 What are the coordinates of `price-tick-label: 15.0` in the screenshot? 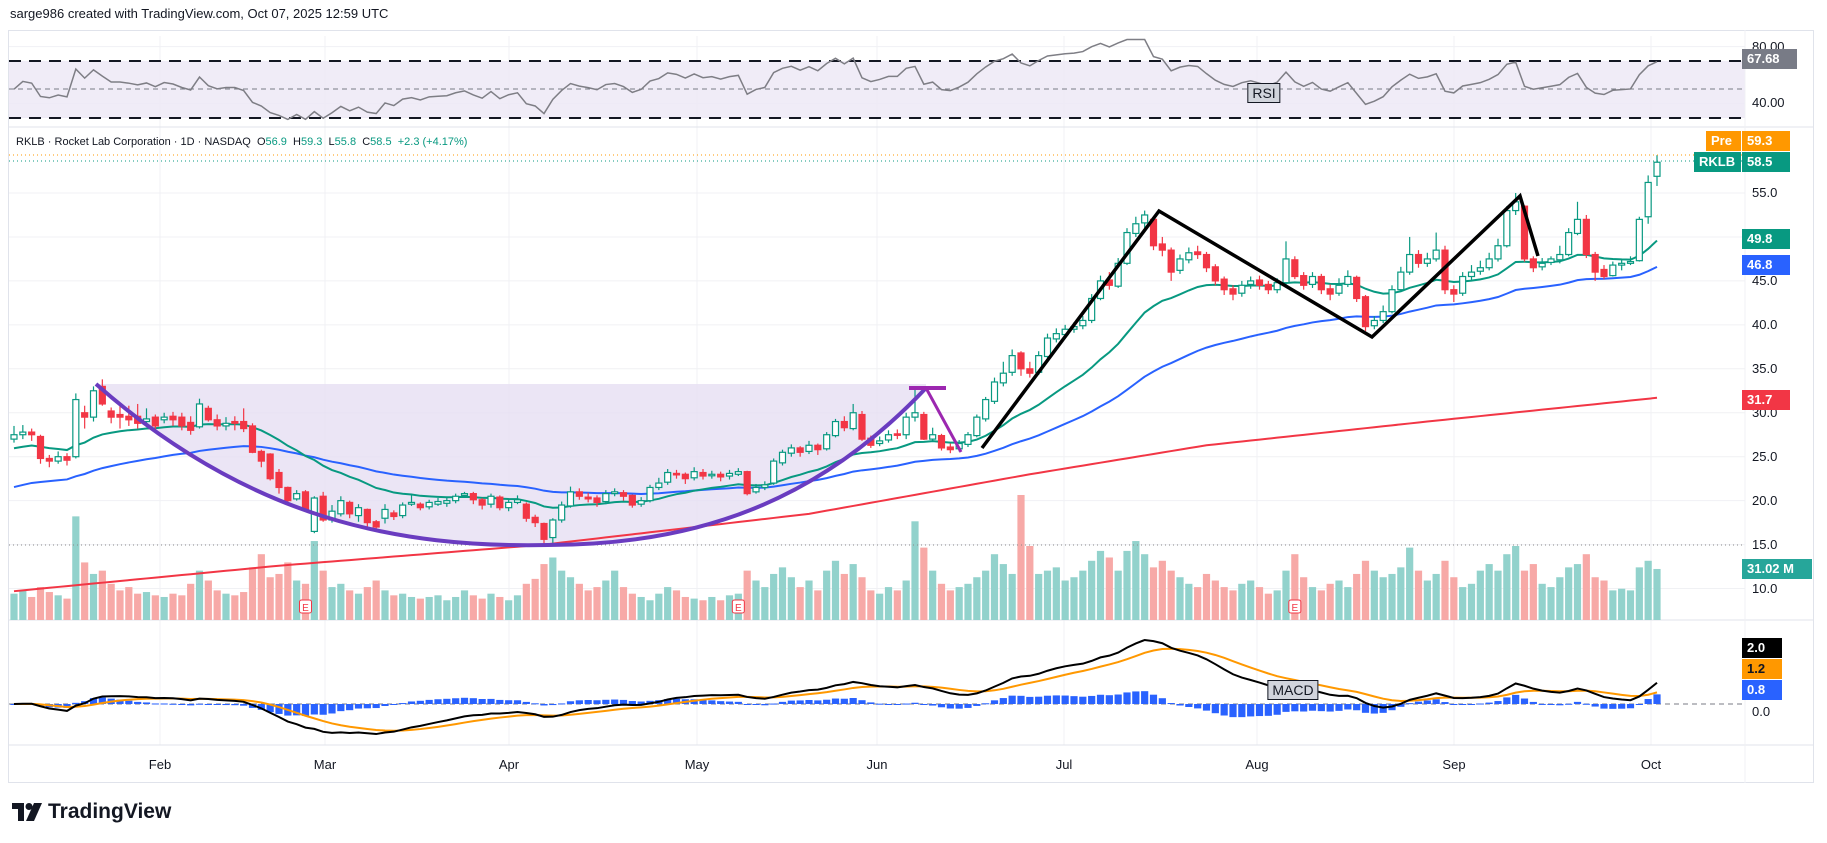 It's located at (1765, 544).